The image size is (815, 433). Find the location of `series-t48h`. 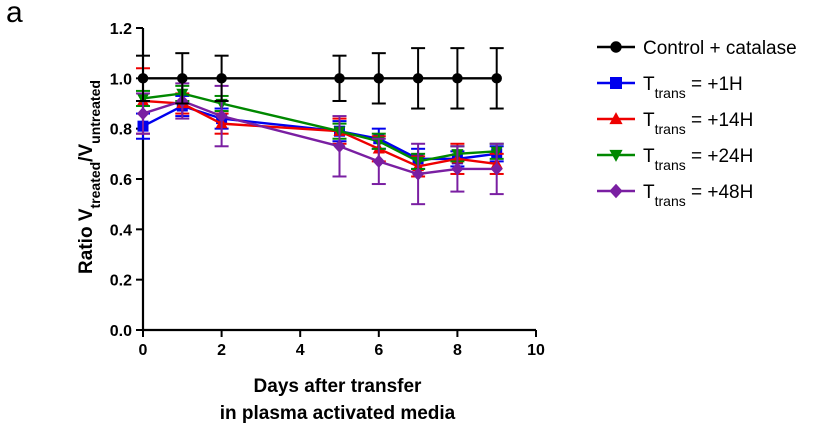

series-t48h is located at coordinates (320, 144).